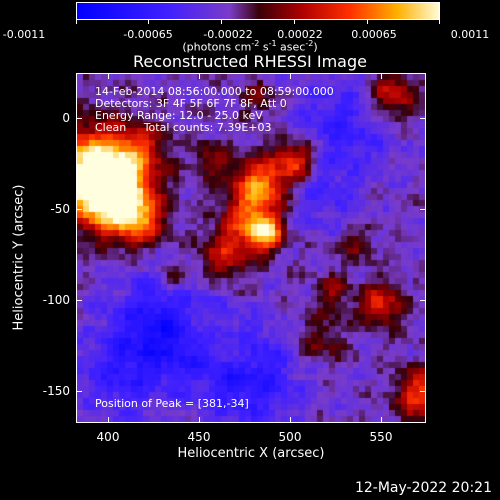  What do you see at coordinates (251, 453) in the screenshot?
I see `x-axis-label: Heliocentric X (arcsec)` at bounding box center [251, 453].